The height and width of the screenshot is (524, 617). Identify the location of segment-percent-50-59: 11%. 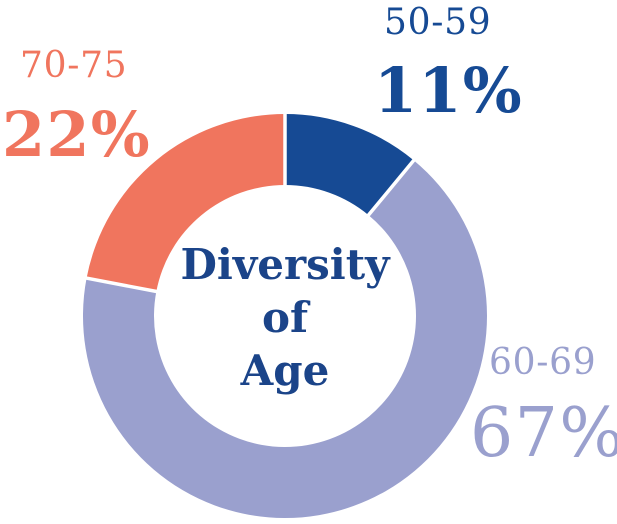
(448, 90).